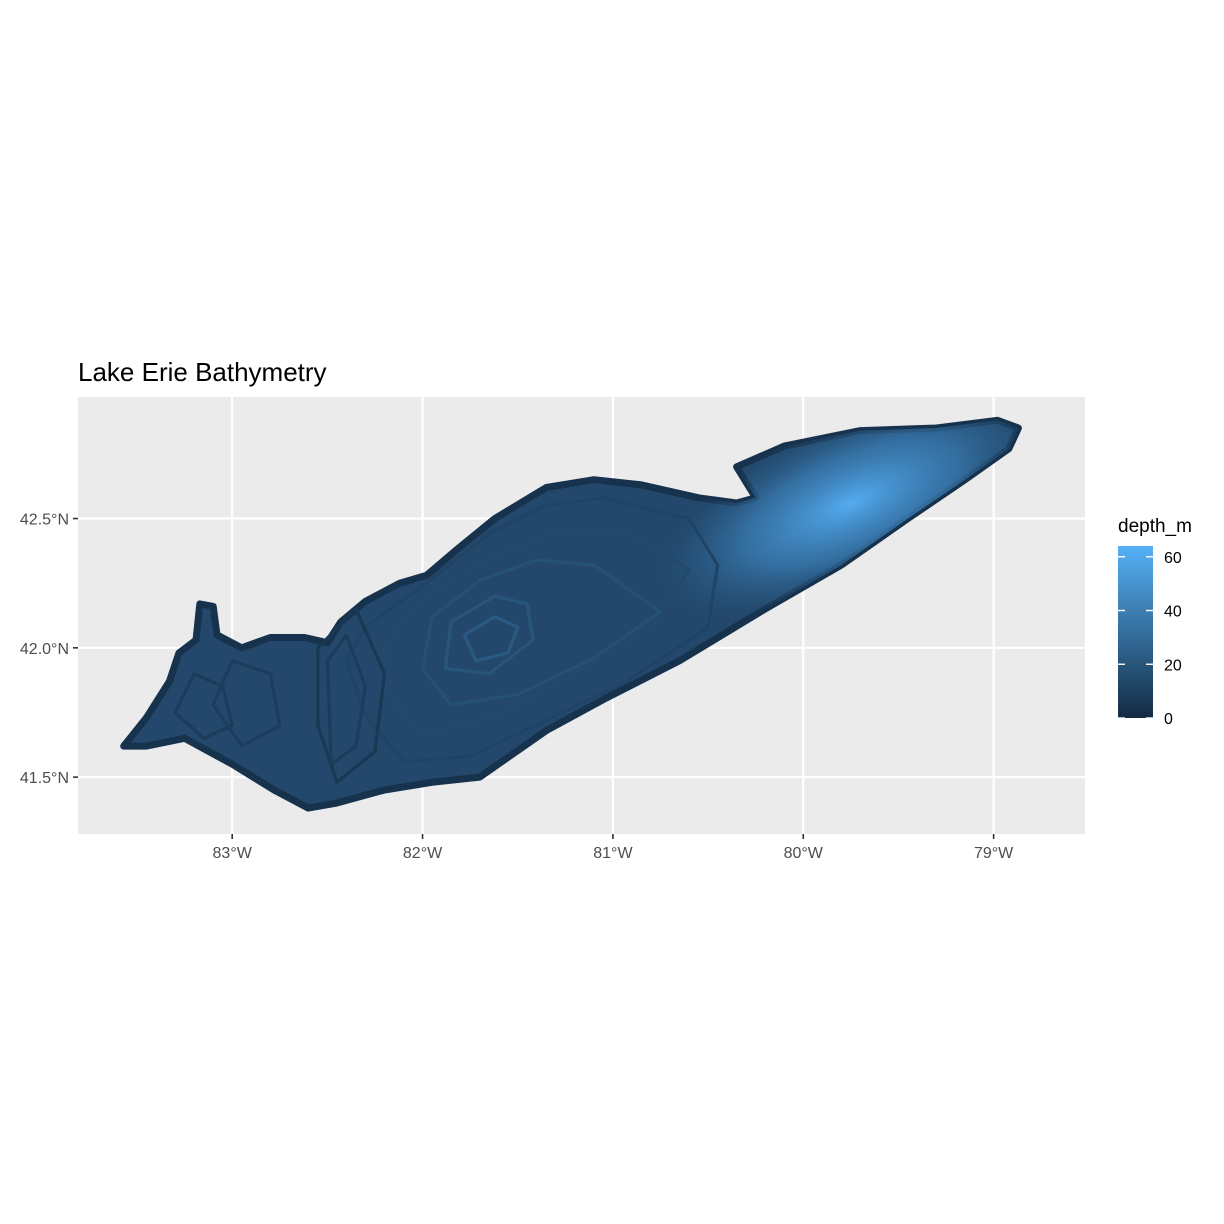  I want to click on legend-tick-label: 0, so click(1168, 719).